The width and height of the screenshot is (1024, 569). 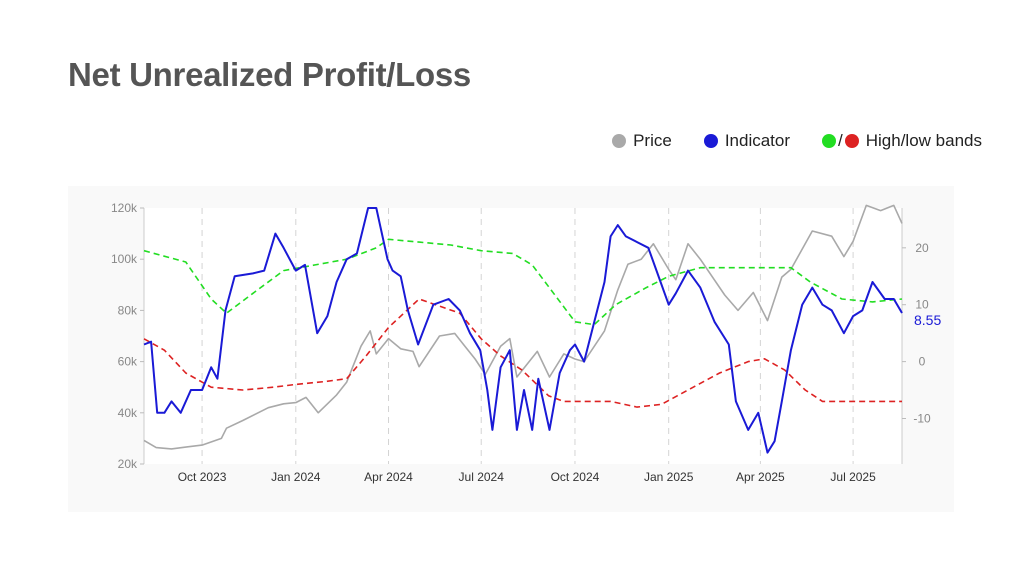 I want to click on low-band-legend-dot-icon, so click(x=851, y=141).